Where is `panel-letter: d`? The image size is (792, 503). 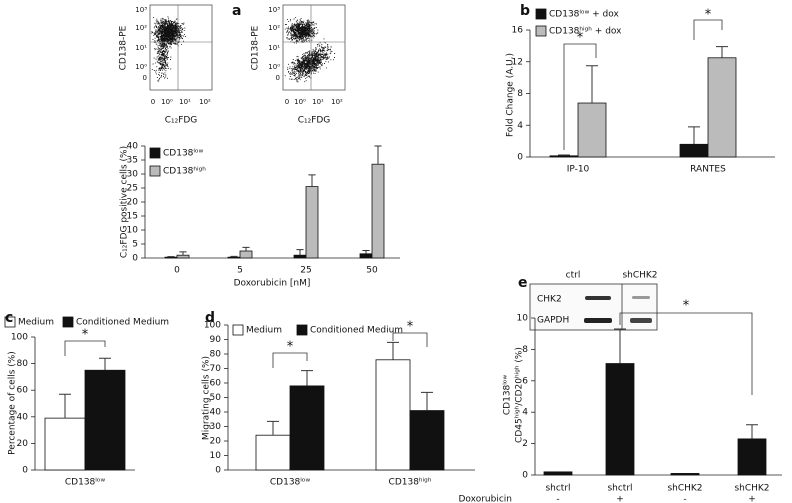
panel-letter: d is located at coordinates (210, 318).